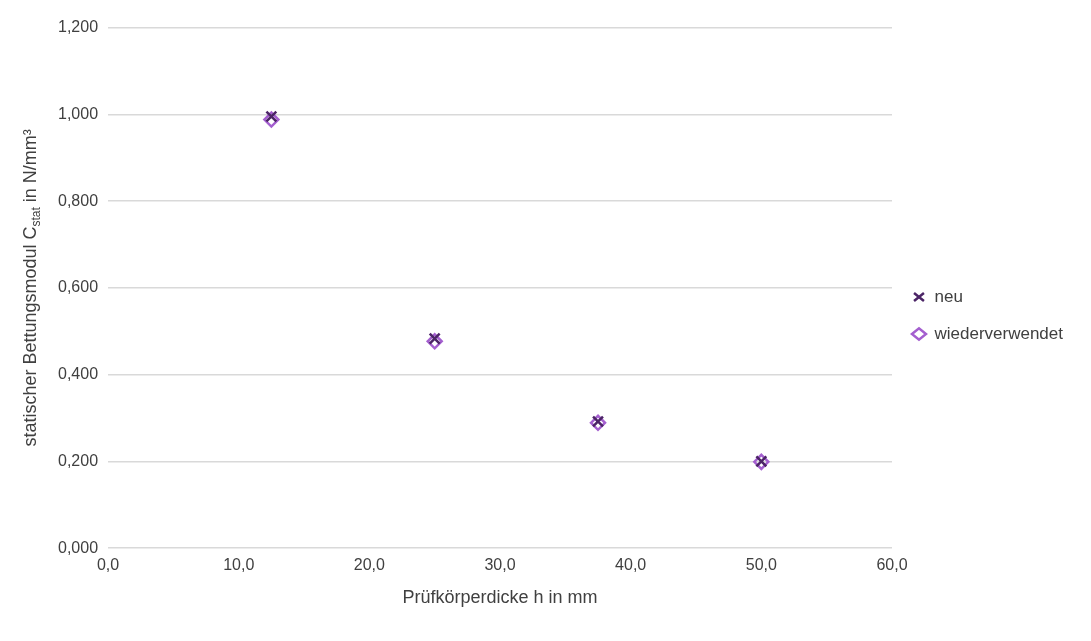 The height and width of the screenshot is (641, 1091). I want to click on x-tick-label: 60,0, so click(892, 565).